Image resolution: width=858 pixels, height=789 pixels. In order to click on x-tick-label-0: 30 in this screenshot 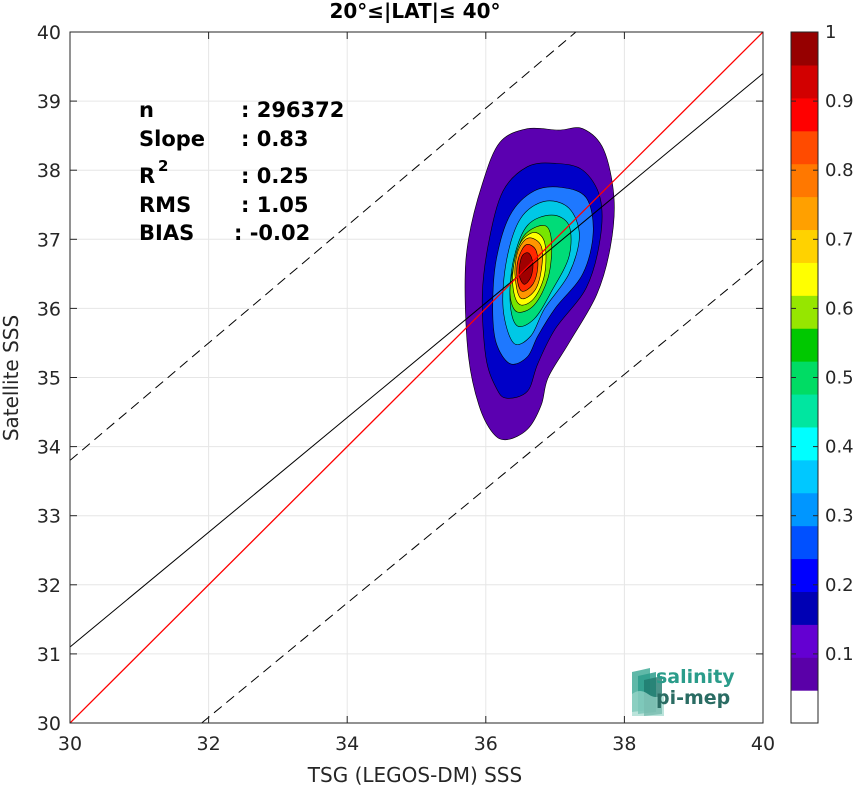, I will do `click(70, 744)`.